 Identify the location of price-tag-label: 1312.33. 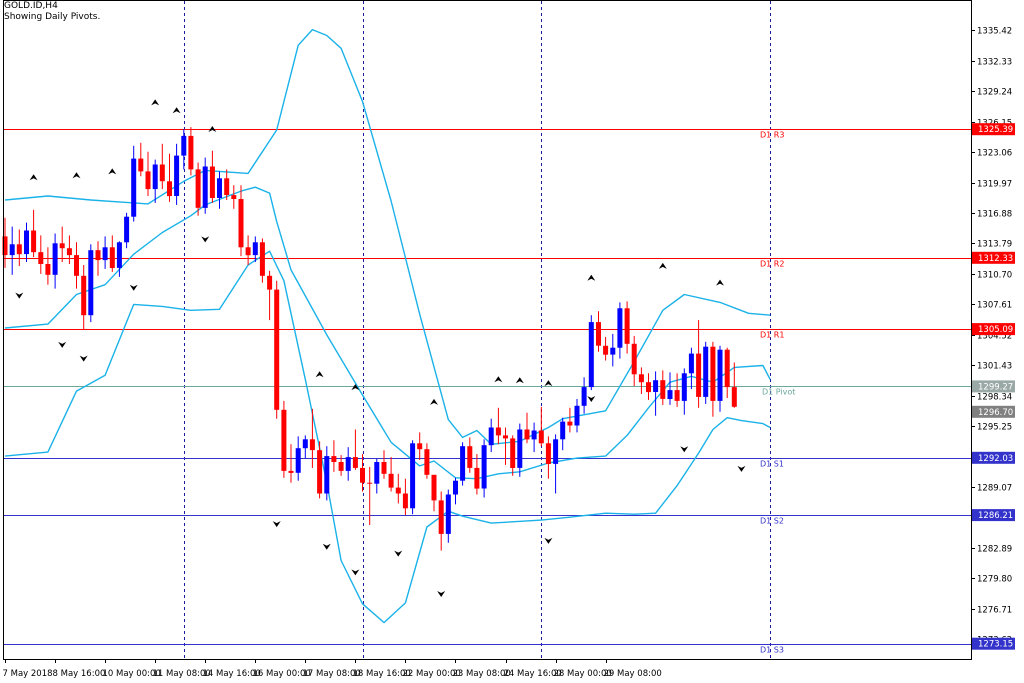
(995, 259).